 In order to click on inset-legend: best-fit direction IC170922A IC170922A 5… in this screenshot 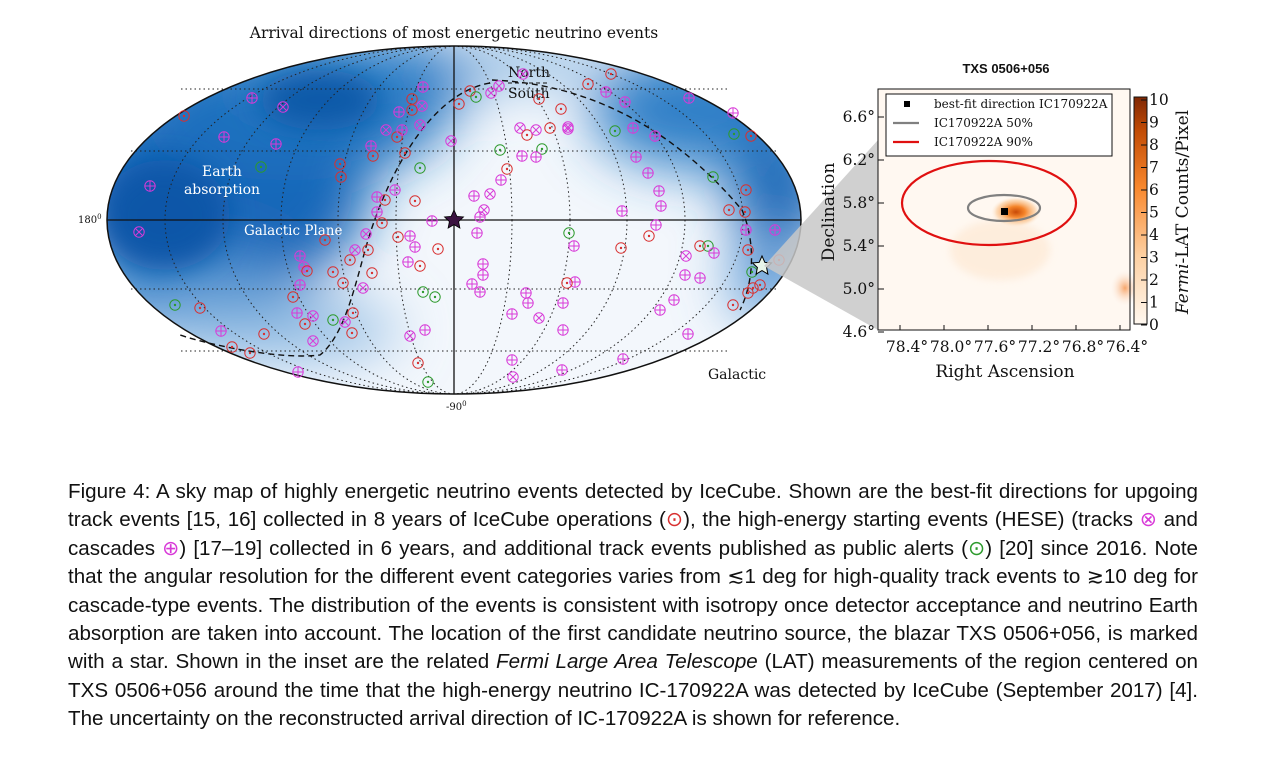, I will do `click(999, 125)`.